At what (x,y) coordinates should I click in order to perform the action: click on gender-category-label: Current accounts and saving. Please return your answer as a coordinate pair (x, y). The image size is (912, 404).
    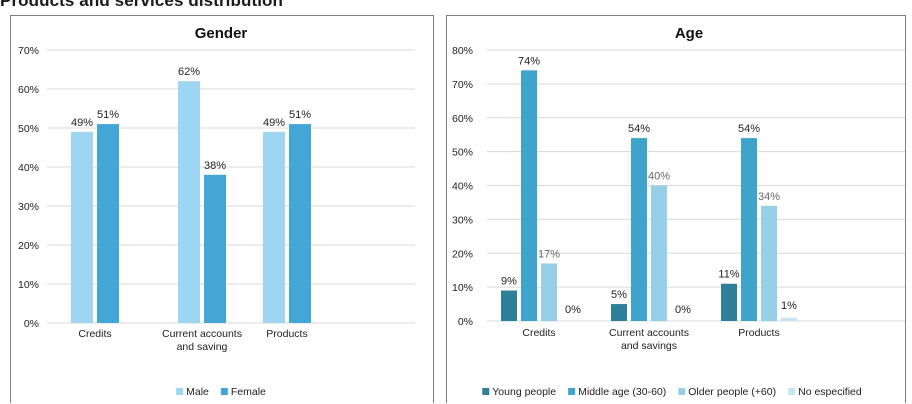
    Looking at the image, I should click on (202, 340).